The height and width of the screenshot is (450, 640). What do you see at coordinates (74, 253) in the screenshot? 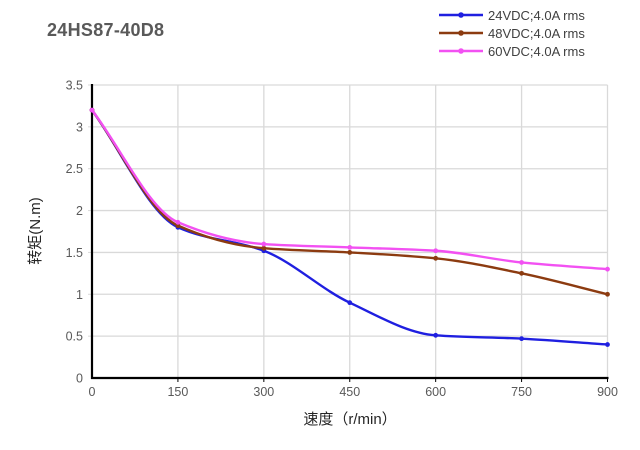
I see `y-tick-label: 1.5` at bounding box center [74, 253].